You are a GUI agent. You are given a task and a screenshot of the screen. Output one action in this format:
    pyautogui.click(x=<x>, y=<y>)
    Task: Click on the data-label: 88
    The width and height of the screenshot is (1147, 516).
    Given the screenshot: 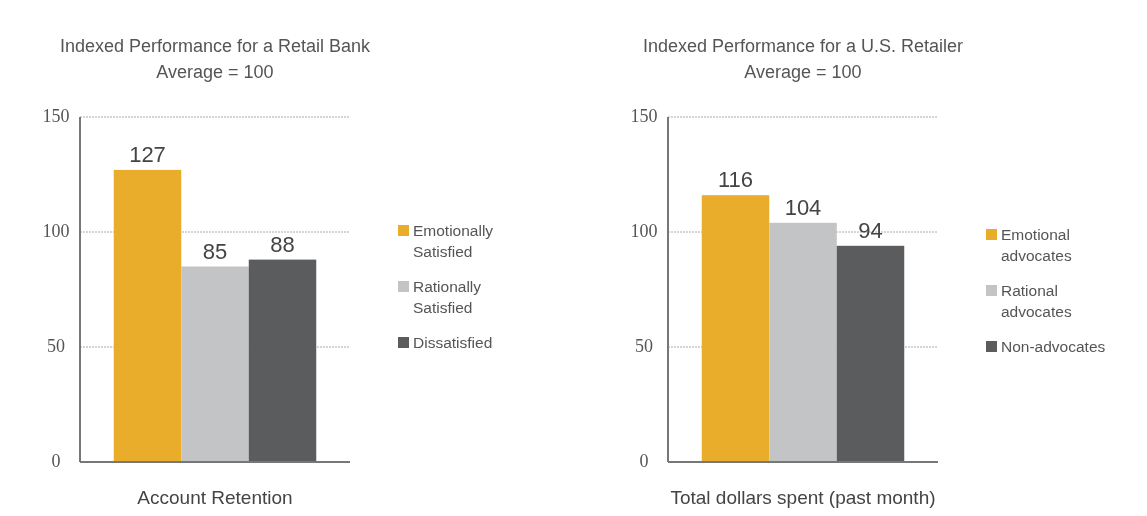 What is the action you would take?
    pyautogui.click(x=282, y=244)
    